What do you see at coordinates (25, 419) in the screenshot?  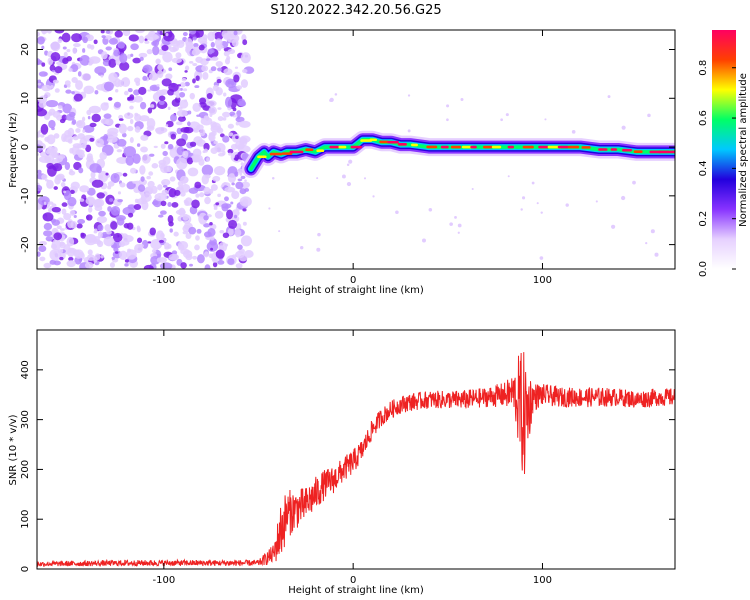 I see `y-tick-label: 300` at bounding box center [25, 419].